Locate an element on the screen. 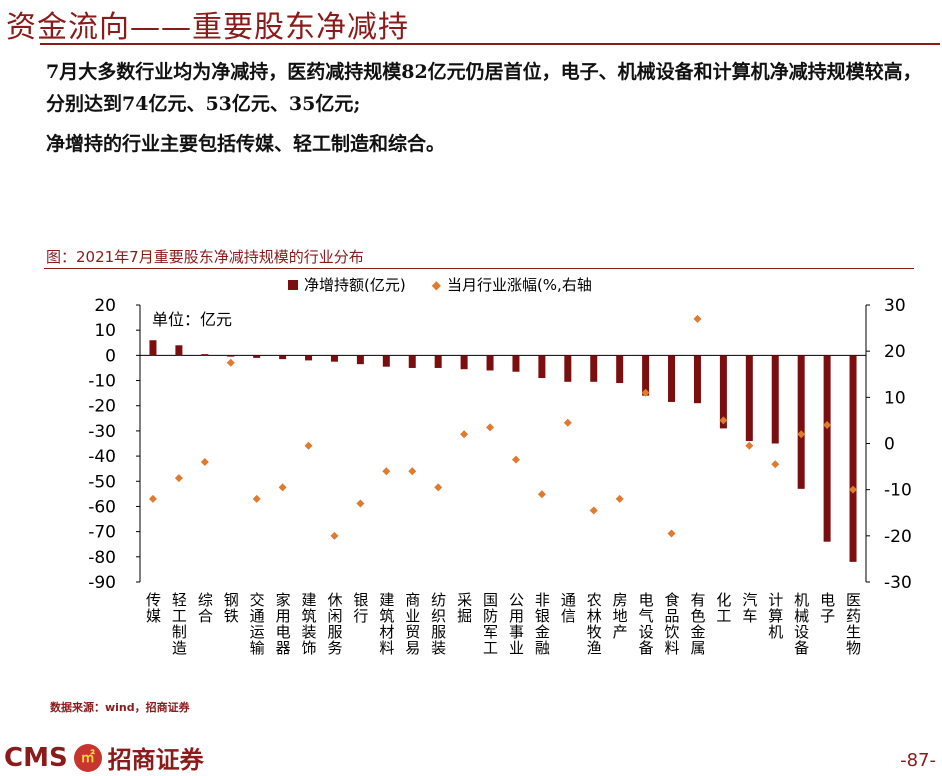 The image size is (942, 776). left-tick-label: 10 is located at coordinates (105, 331).